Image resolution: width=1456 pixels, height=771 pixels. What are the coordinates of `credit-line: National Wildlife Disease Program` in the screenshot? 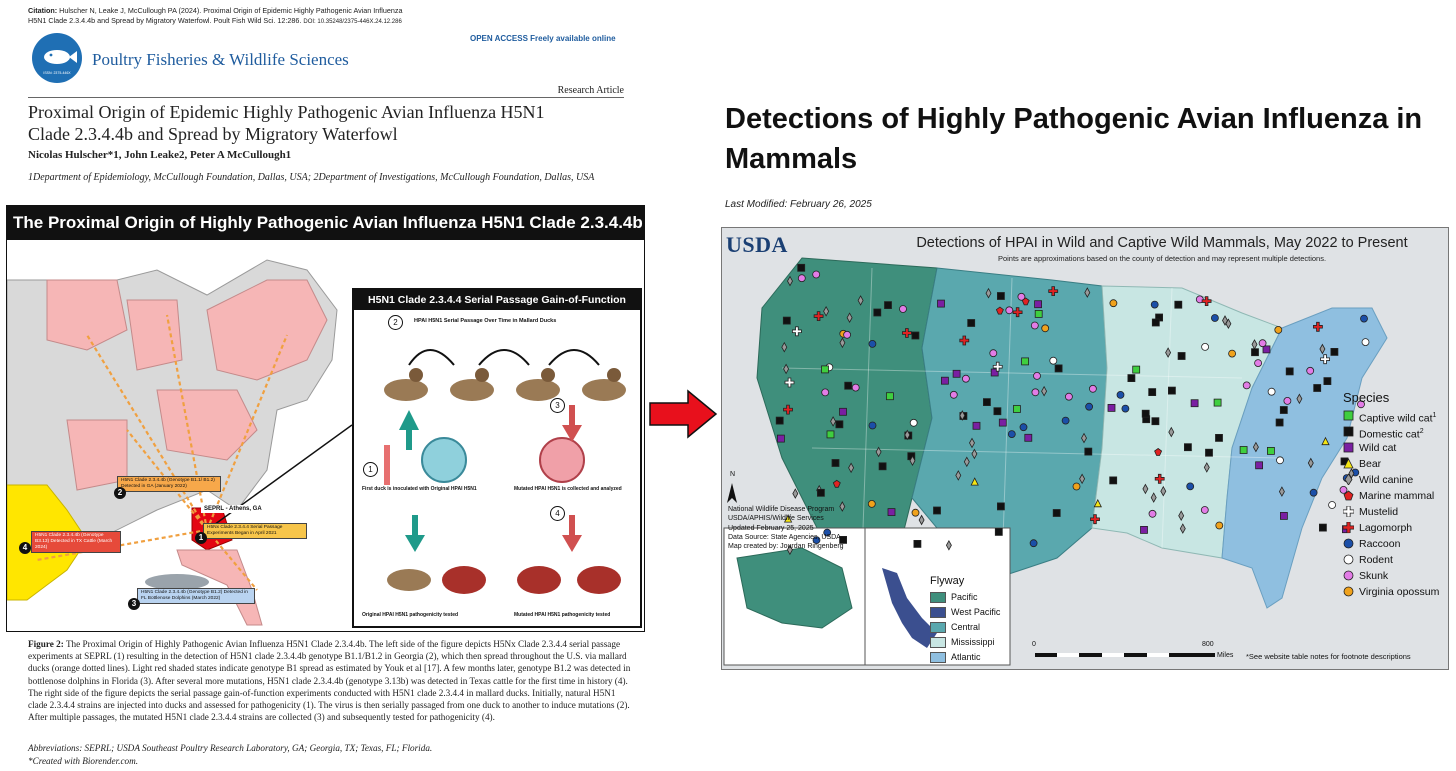 It's located at (781, 509).